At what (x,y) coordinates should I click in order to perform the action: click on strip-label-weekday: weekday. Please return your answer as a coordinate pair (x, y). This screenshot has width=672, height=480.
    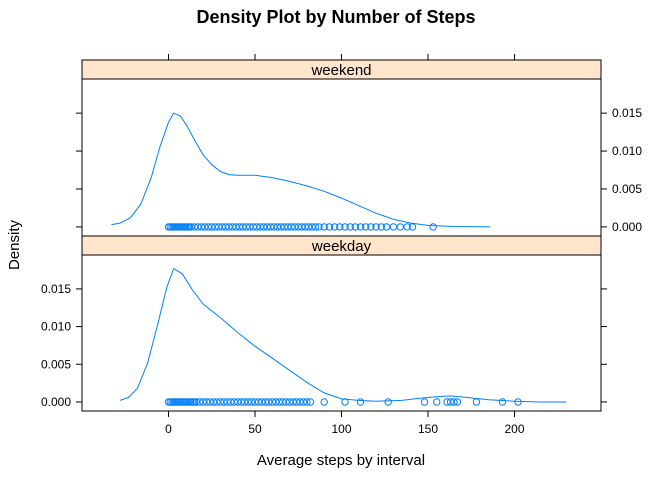
    Looking at the image, I should click on (341, 246).